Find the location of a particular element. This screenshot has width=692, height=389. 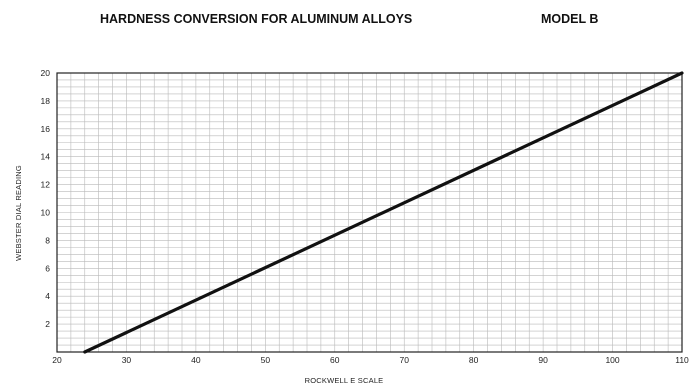

y-tick-label: 8 is located at coordinates (47, 240).